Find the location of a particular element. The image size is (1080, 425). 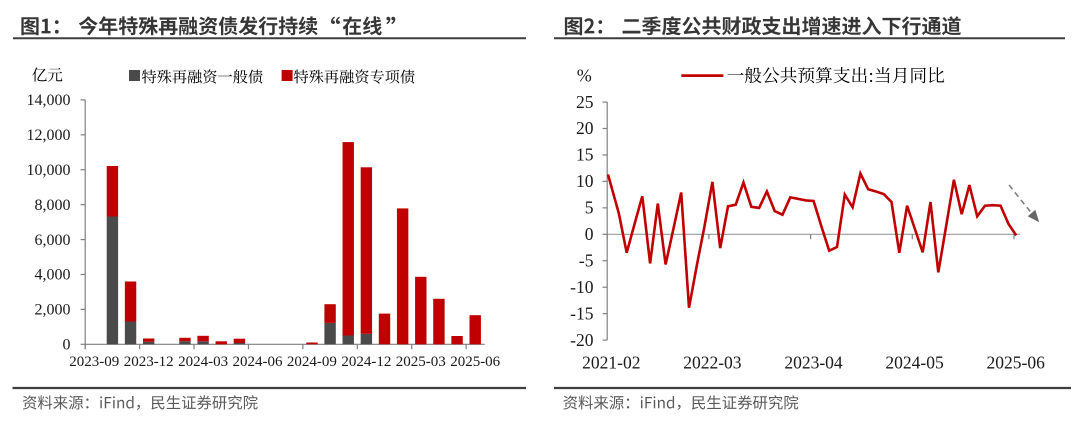

svg-text: 2023-04 is located at coordinates (813, 363).